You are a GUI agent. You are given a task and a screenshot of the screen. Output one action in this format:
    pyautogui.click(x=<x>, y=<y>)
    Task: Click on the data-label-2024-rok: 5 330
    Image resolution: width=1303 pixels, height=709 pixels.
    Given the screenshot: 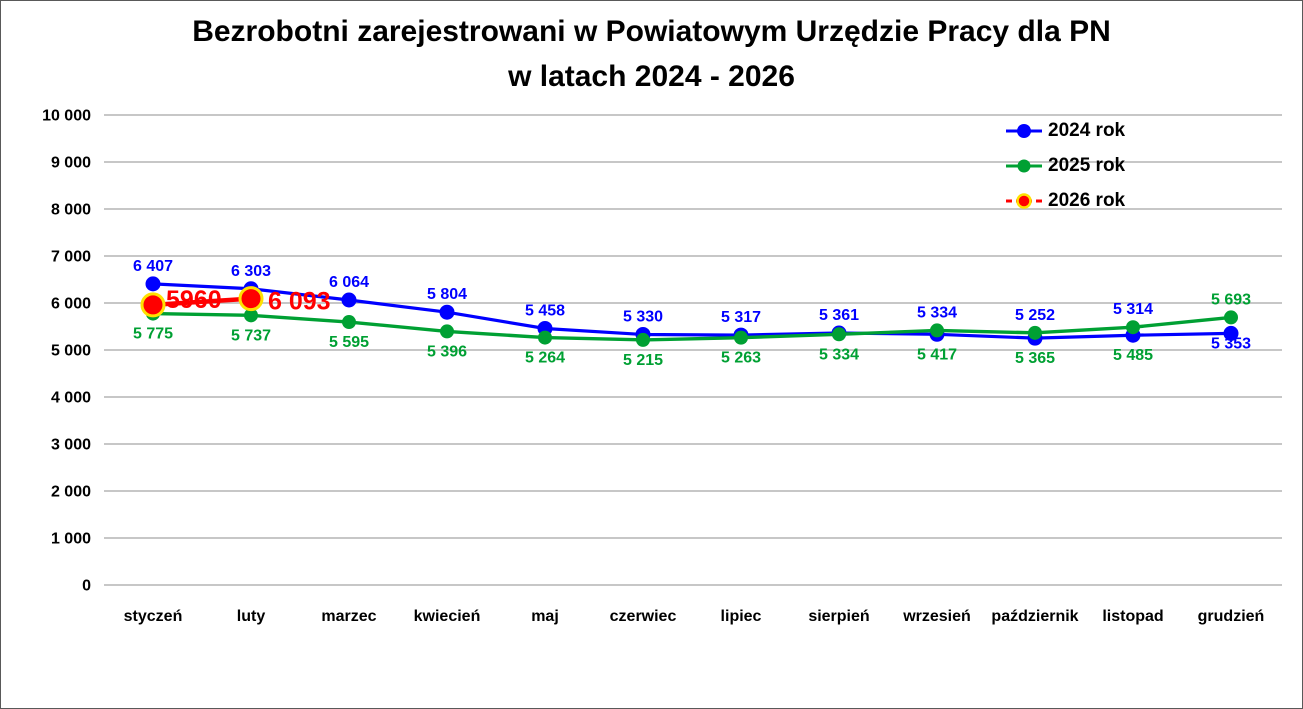 What is the action you would take?
    pyautogui.click(x=643, y=316)
    